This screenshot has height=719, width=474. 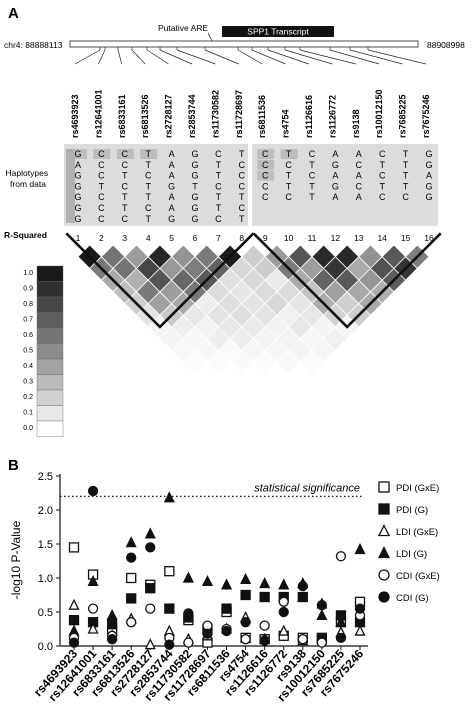 I want to click on block-number-13: 13, so click(x=359, y=238).